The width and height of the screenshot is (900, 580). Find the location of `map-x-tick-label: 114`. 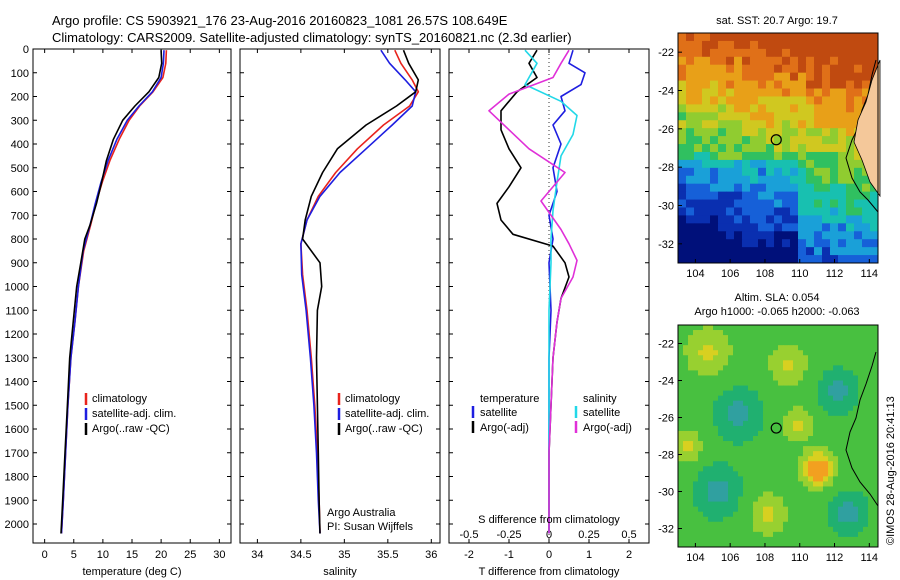

map-x-tick-label: 114 is located at coordinates (870, 558).